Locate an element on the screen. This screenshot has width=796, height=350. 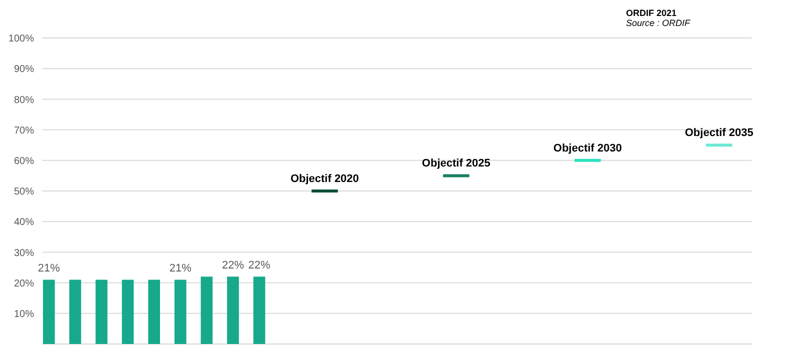
y-tick-label: 30% is located at coordinates (24, 253).